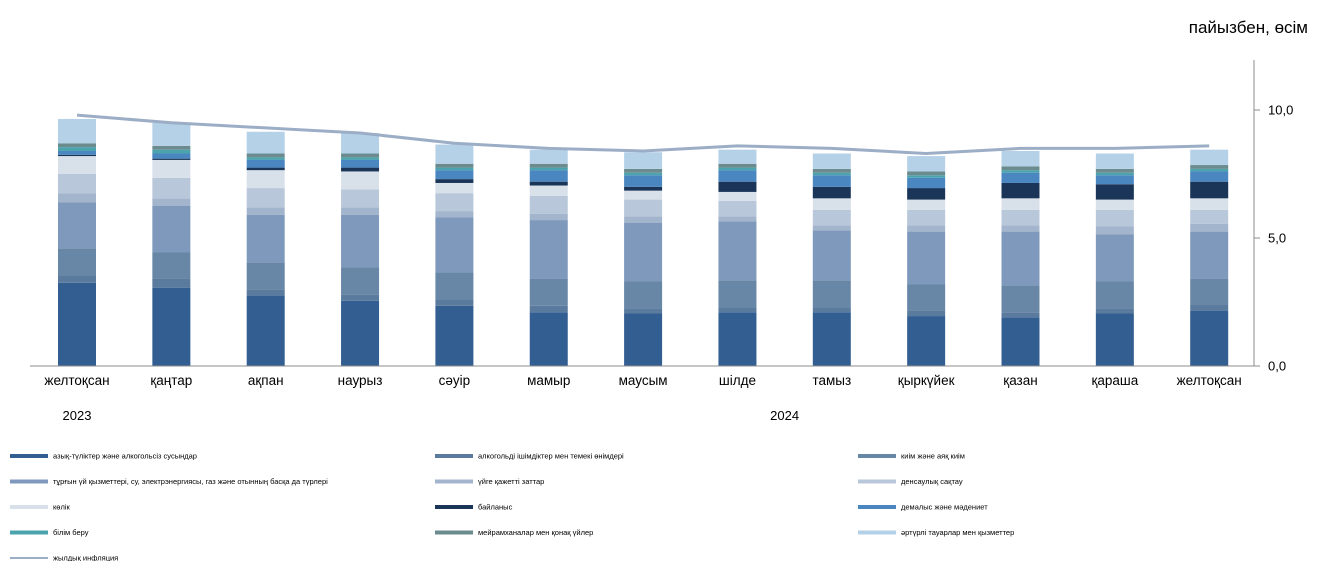  What do you see at coordinates (511, 481) in the screenshot?
I see `legend-label: үйге қажетті заттар` at bounding box center [511, 481].